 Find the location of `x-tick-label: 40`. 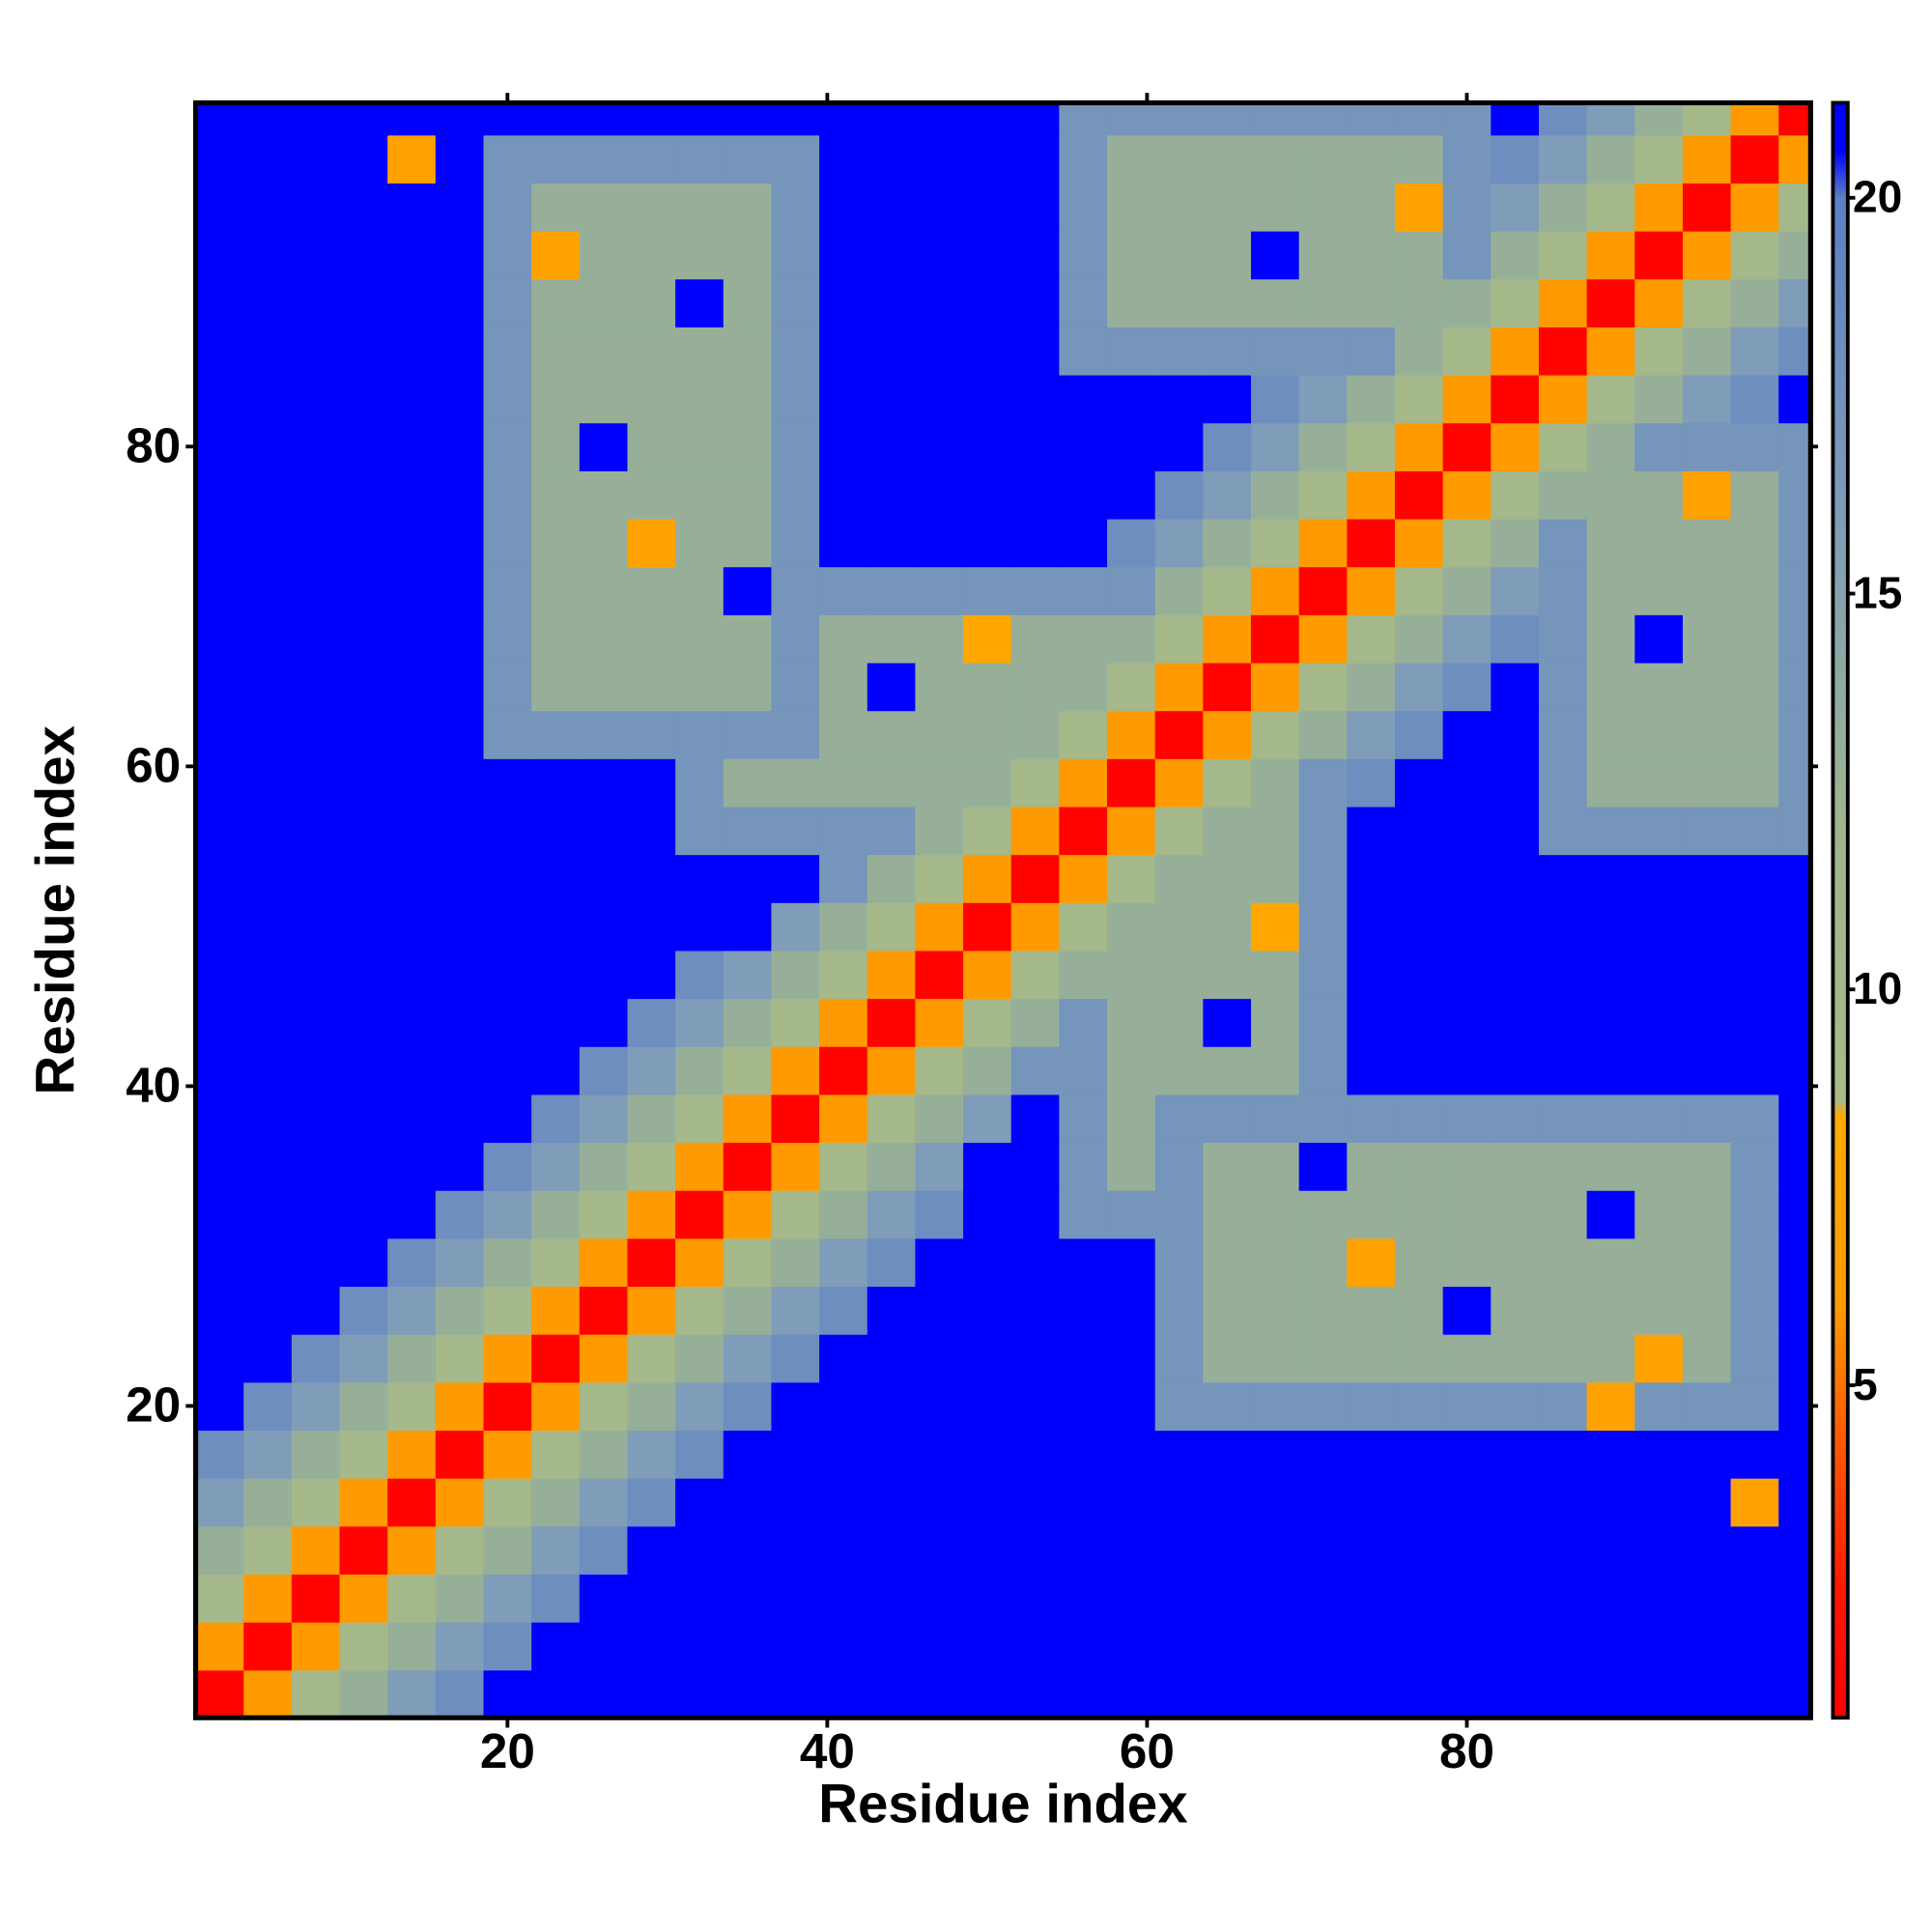

x-tick-label: 40 is located at coordinates (827, 1750).